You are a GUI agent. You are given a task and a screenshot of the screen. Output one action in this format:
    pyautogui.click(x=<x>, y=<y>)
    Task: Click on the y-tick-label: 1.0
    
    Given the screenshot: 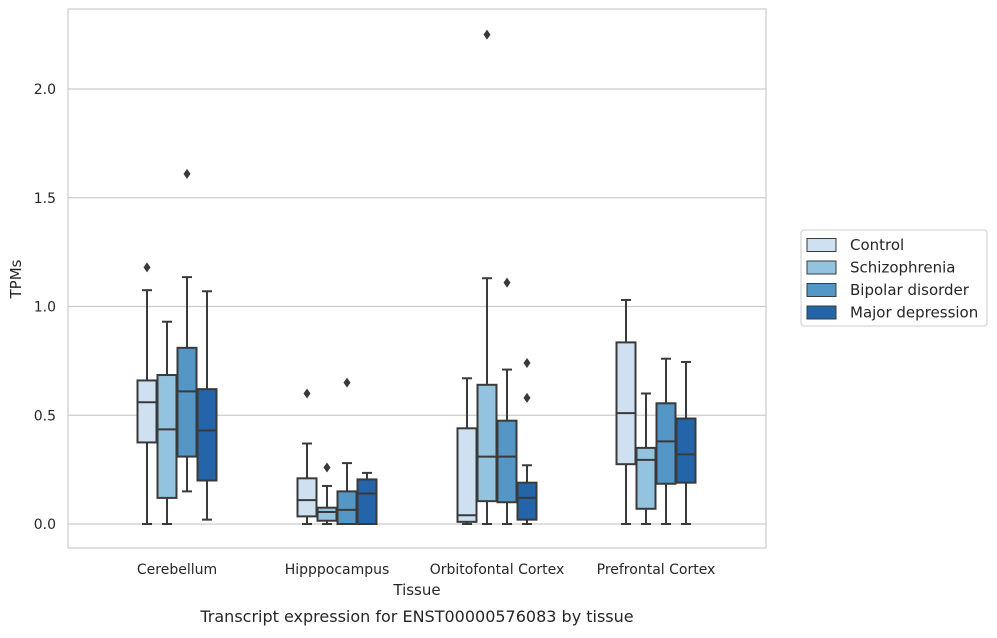 What is the action you would take?
    pyautogui.click(x=45, y=308)
    